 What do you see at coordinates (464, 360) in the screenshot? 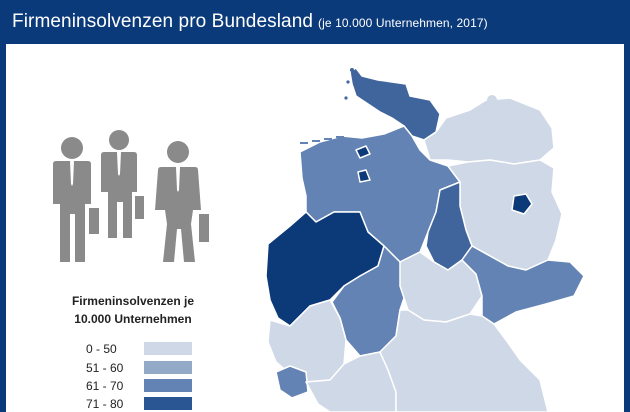
I see `state-bayern` at bounding box center [464, 360].